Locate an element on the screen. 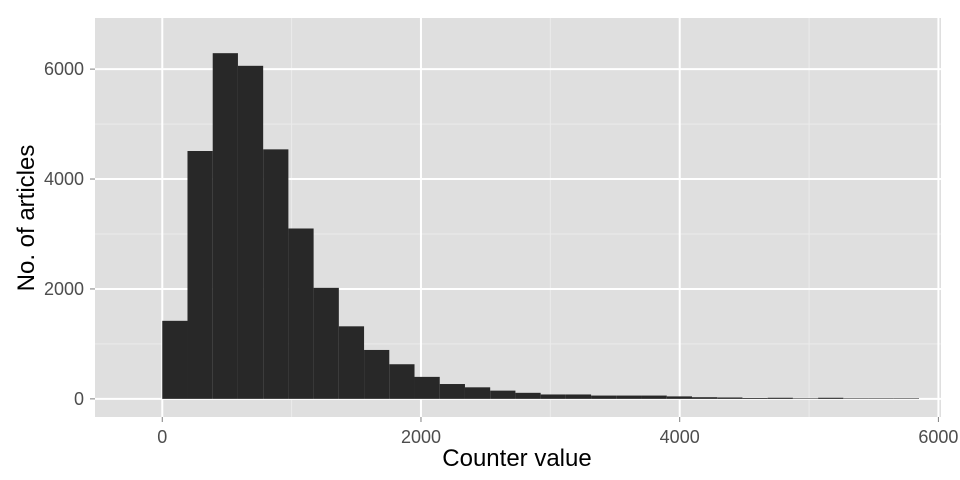 Image resolution: width=960 pixels, height=480 pixels. x-axis-ticks: 0 2000 4000 6000 is located at coordinates (557, 432).